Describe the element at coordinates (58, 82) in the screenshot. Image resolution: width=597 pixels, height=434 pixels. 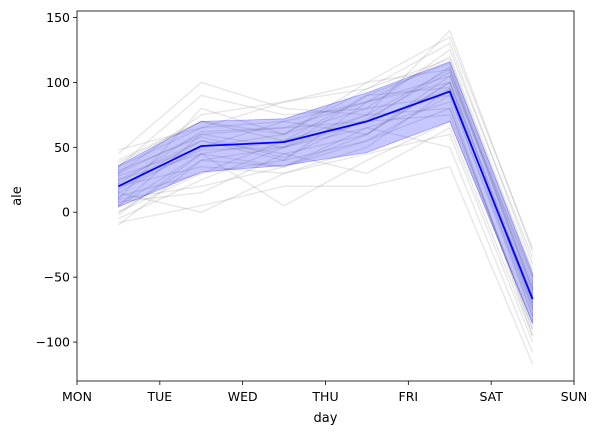
I see `y-tick-label-100: 100` at that location.